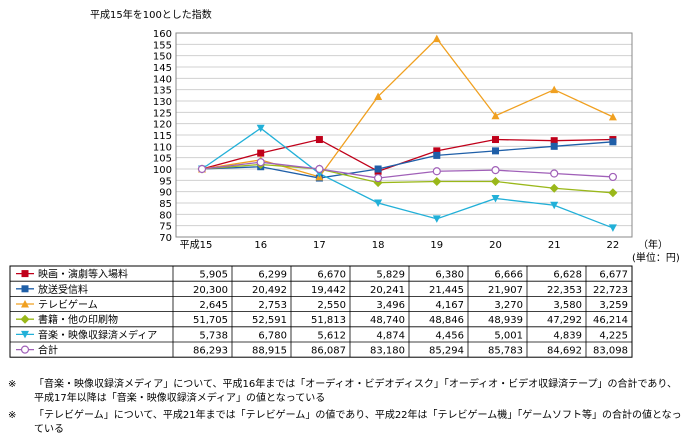 The image size is (689, 446). I want to click on y-tick-label: 85, so click(165, 204).